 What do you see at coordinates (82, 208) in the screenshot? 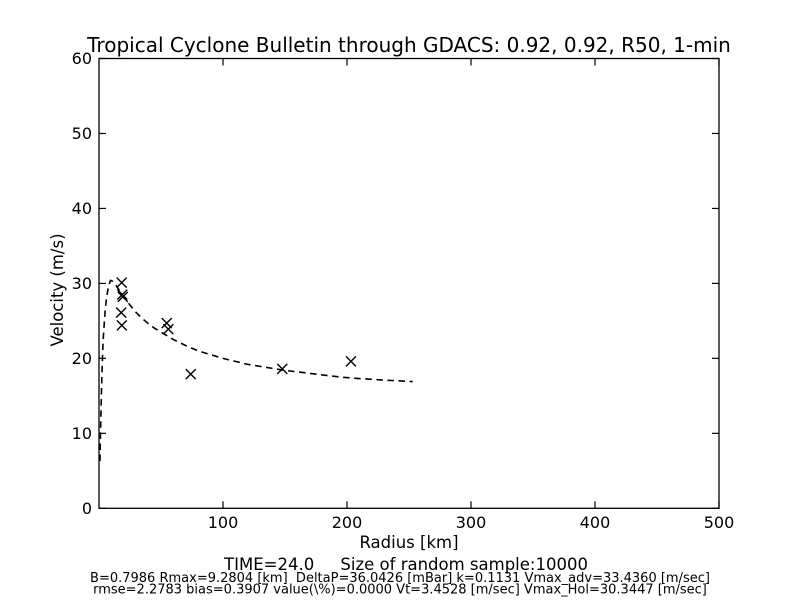
I see `y-tick-label: 40` at bounding box center [82, 208].